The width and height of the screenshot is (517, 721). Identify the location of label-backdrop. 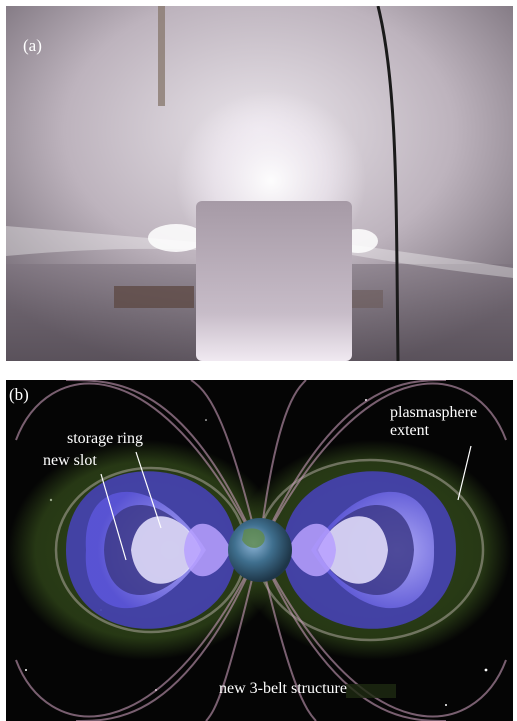
(371, 691).